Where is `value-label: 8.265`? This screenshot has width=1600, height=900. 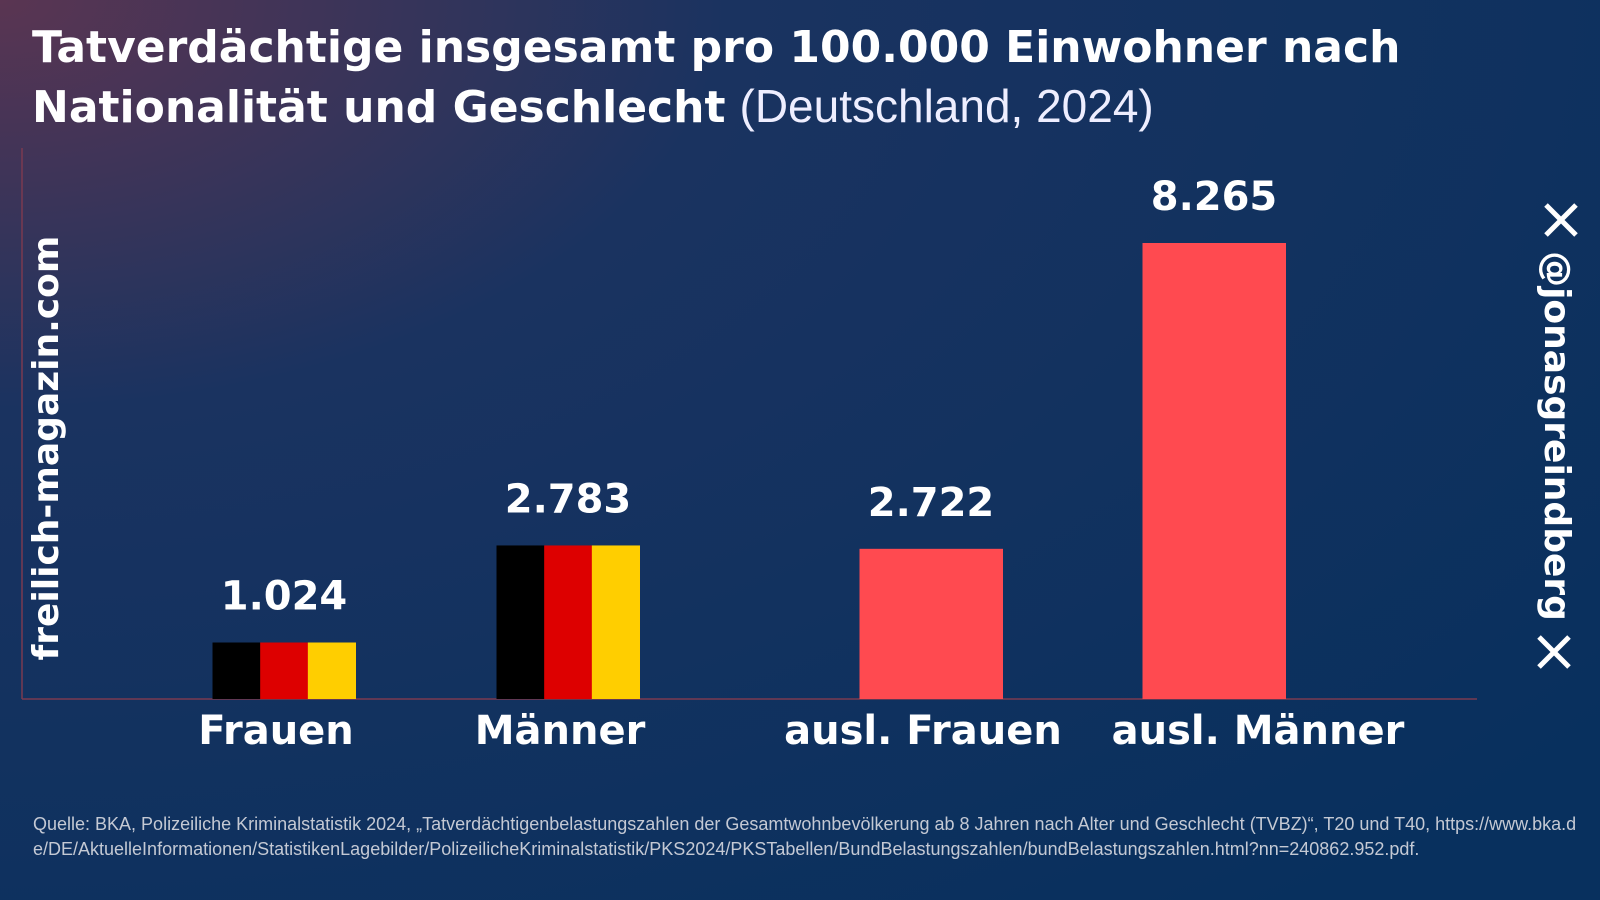 value-label: 8.265 is located at coordinates (1214, 197).